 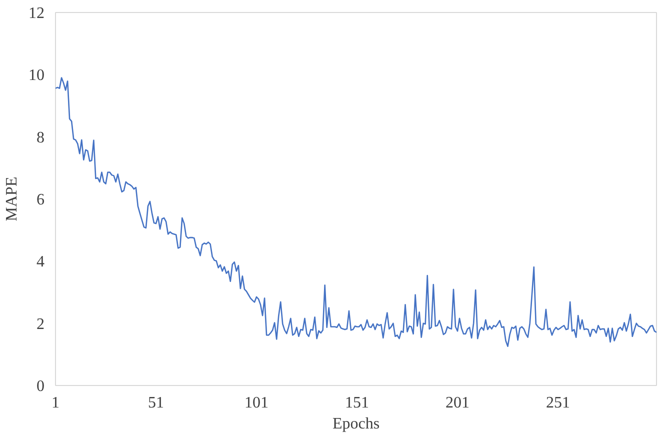 I want to click on x-tick-label: 151, so click(x=357, y=403).